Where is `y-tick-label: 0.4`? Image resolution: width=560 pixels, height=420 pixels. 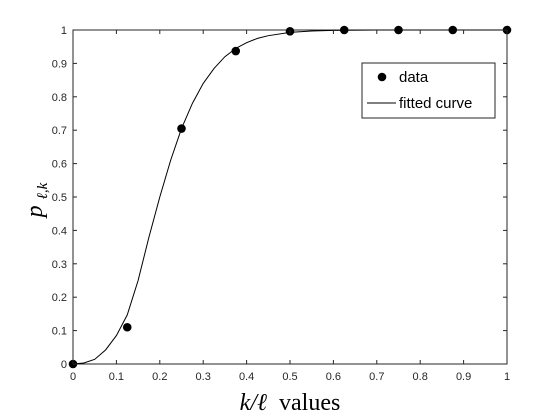 y-tick-label: 0.4 is located at coordinates (59, 231).